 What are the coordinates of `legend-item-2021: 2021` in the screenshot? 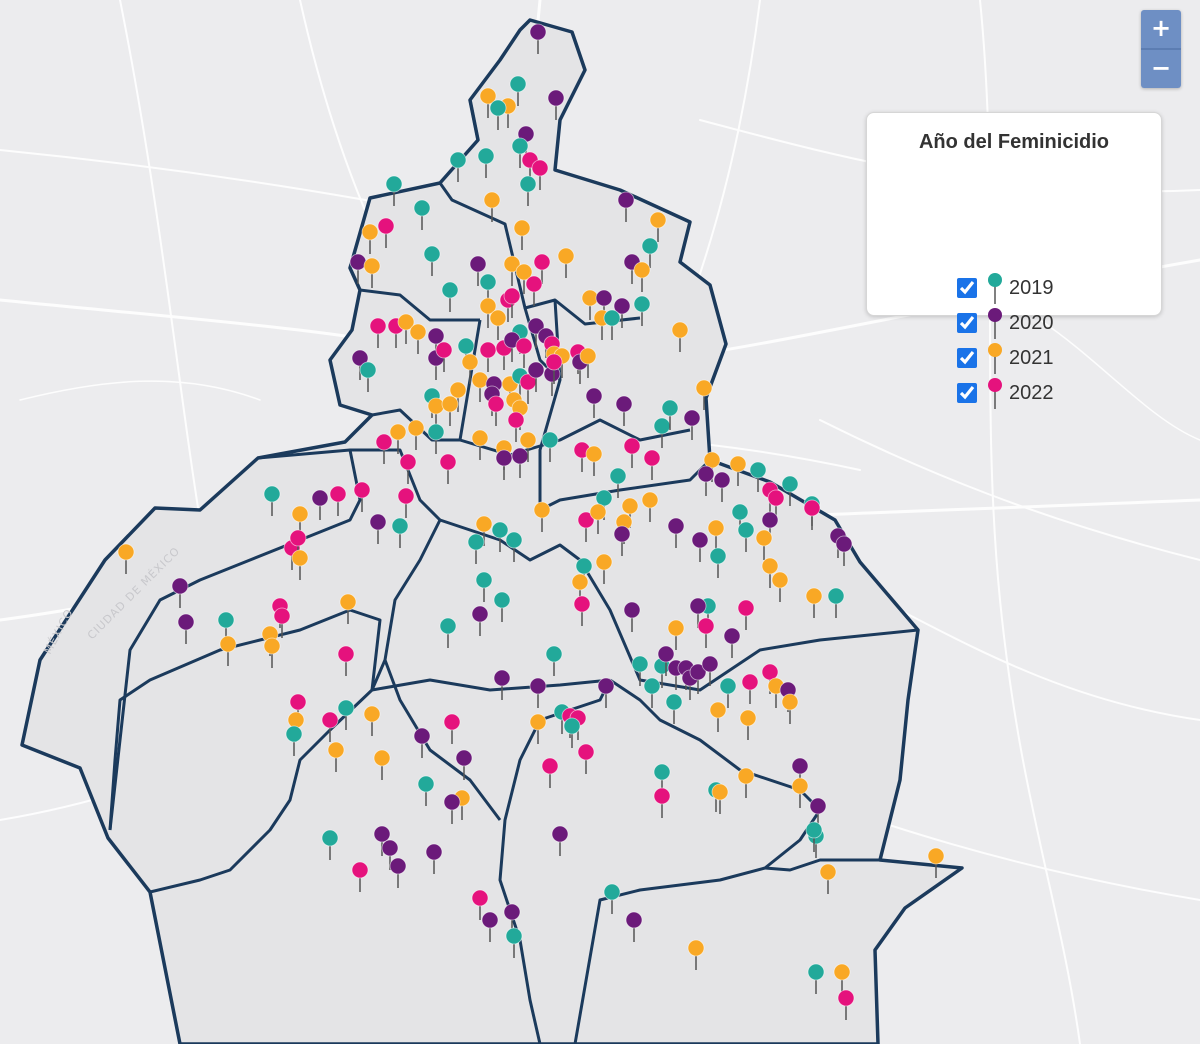 It's located at (1005, 358).